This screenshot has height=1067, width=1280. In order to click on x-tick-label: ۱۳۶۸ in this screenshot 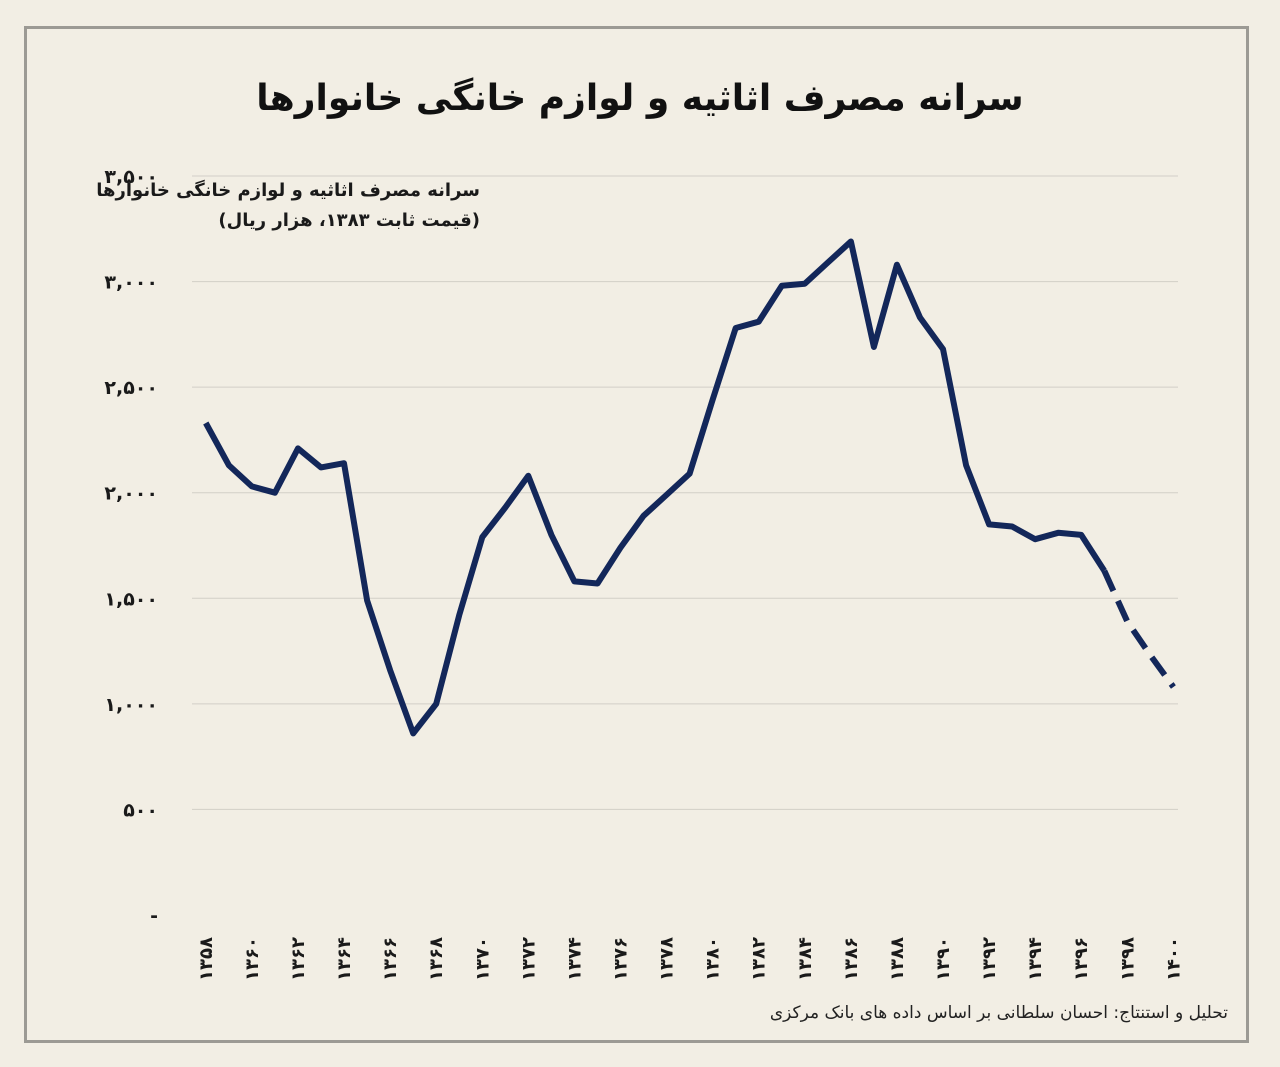, I will do `click(436, 959)`.